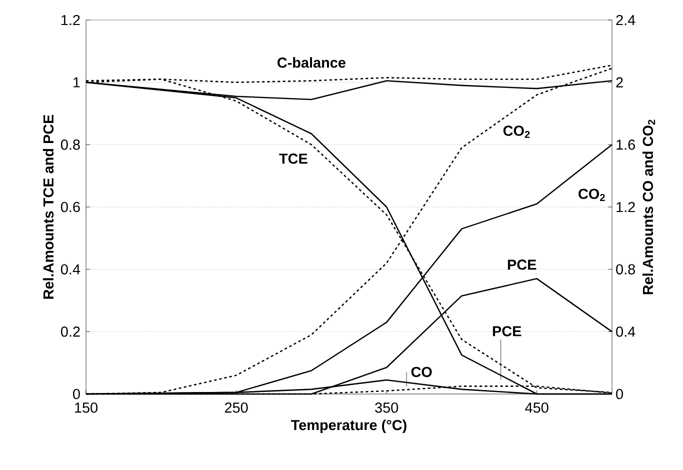 The height and width of the screenshot is (470, 683). What do you see at coordinates (421, 372) in the screenshot?
I see `legend-label: CO` at bounding box center [421, 372].